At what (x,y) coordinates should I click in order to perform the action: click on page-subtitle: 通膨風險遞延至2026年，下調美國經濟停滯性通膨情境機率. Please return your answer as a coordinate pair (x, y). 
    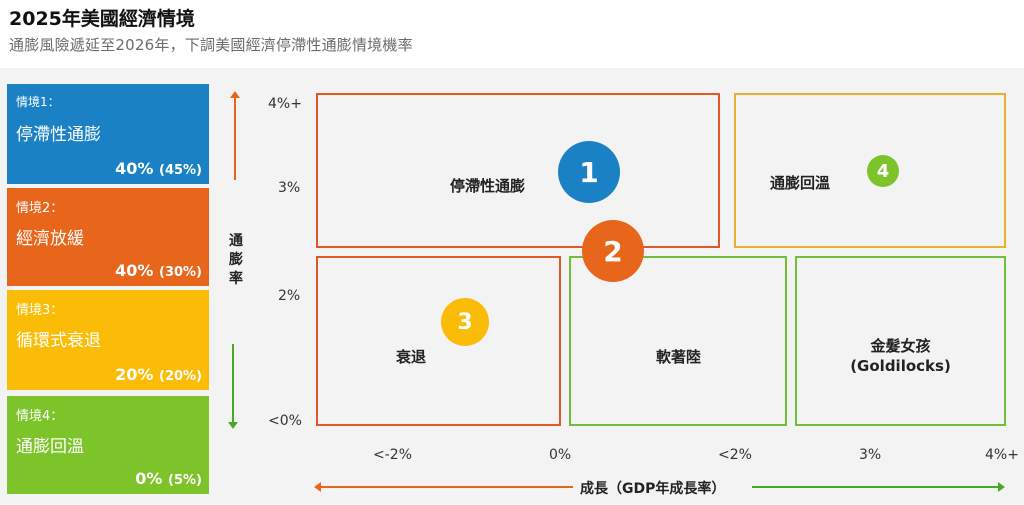
    Looking at the image, I should click on (211, 45).